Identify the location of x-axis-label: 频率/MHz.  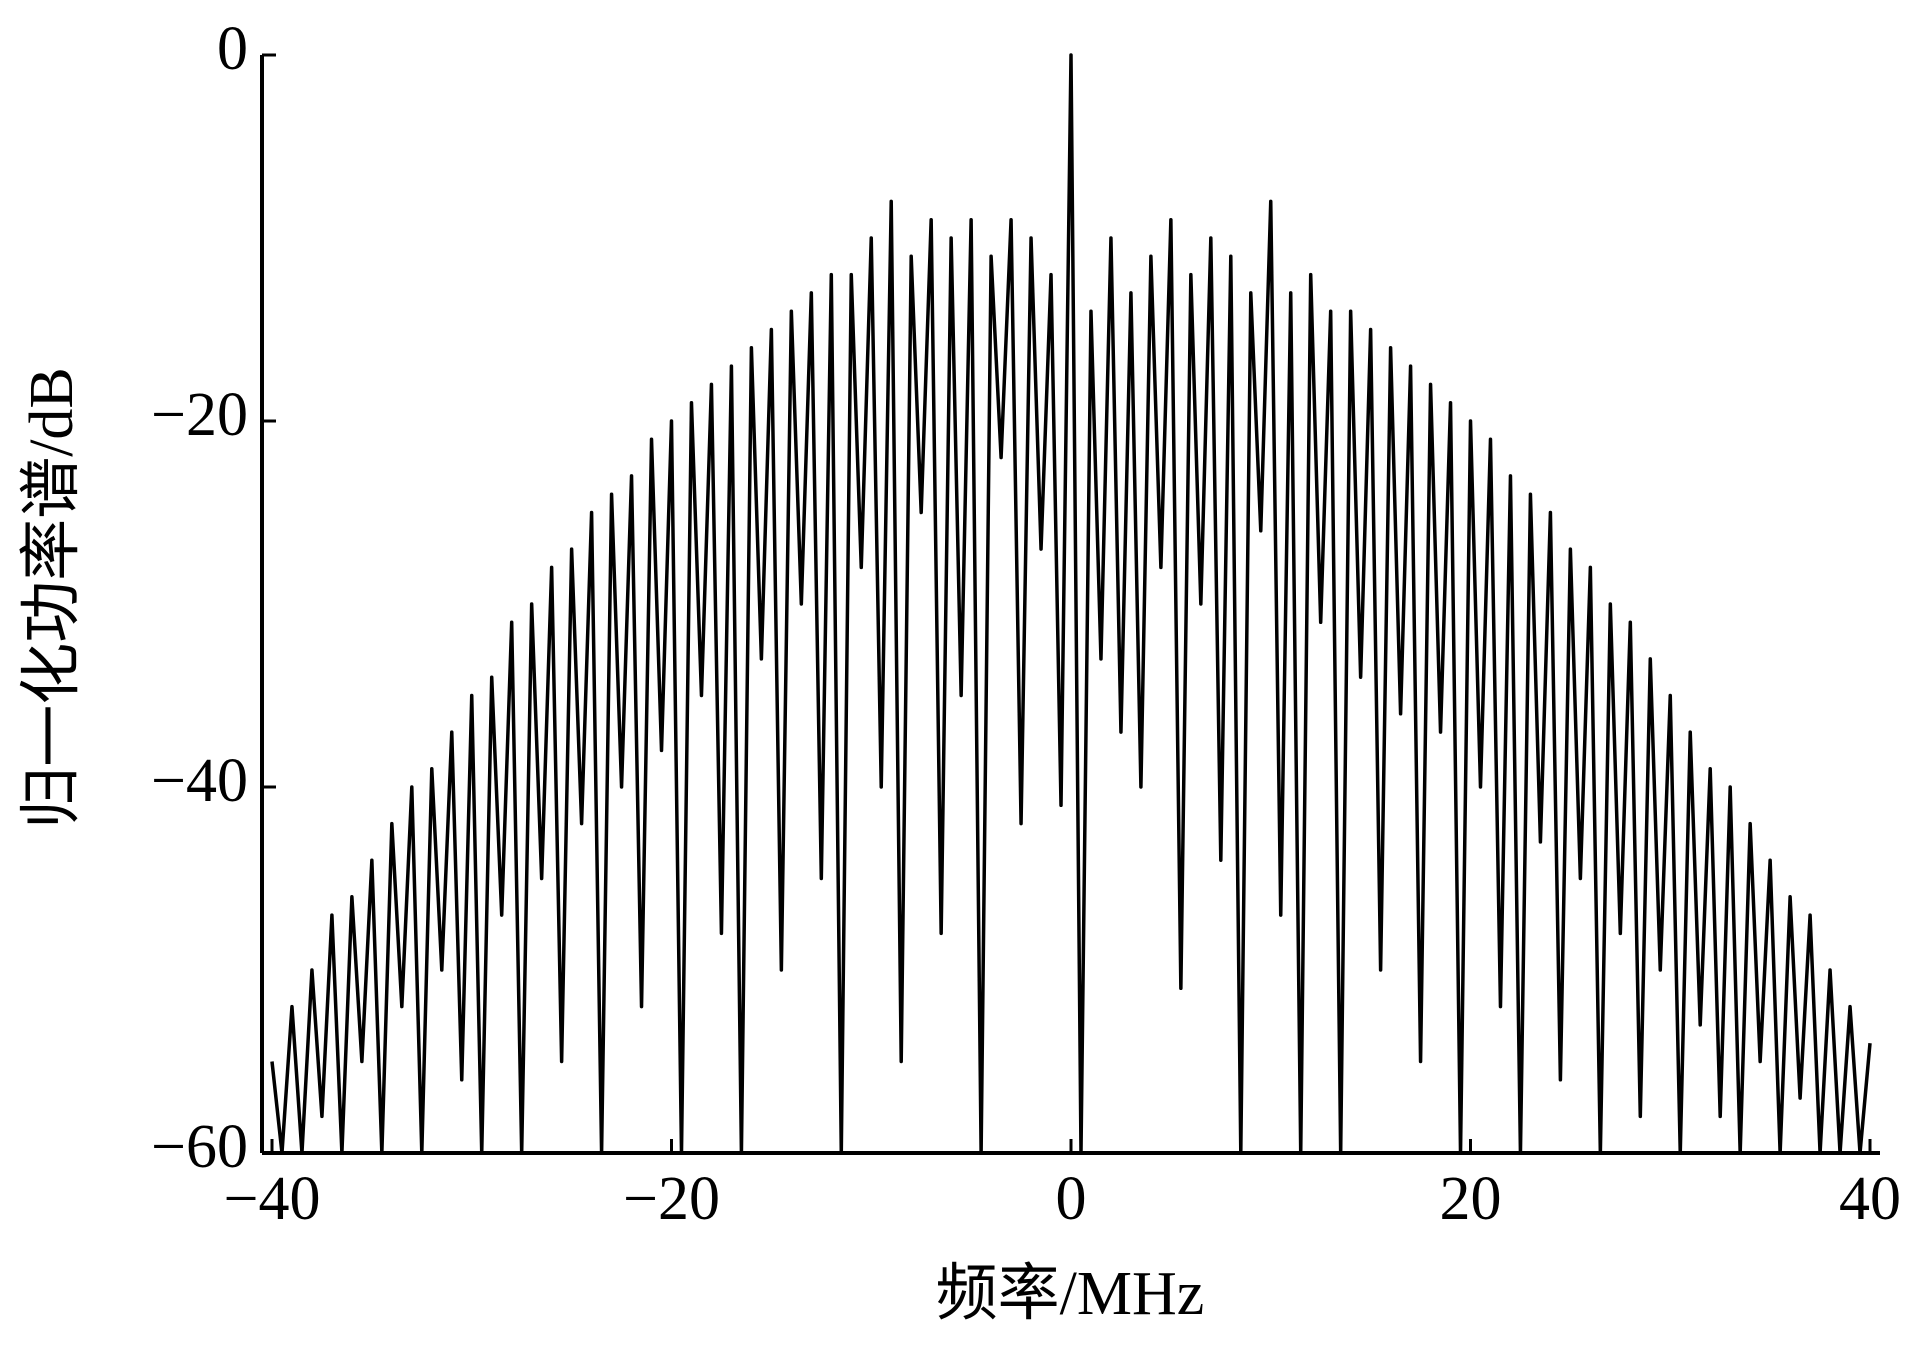
(1070, 1294).